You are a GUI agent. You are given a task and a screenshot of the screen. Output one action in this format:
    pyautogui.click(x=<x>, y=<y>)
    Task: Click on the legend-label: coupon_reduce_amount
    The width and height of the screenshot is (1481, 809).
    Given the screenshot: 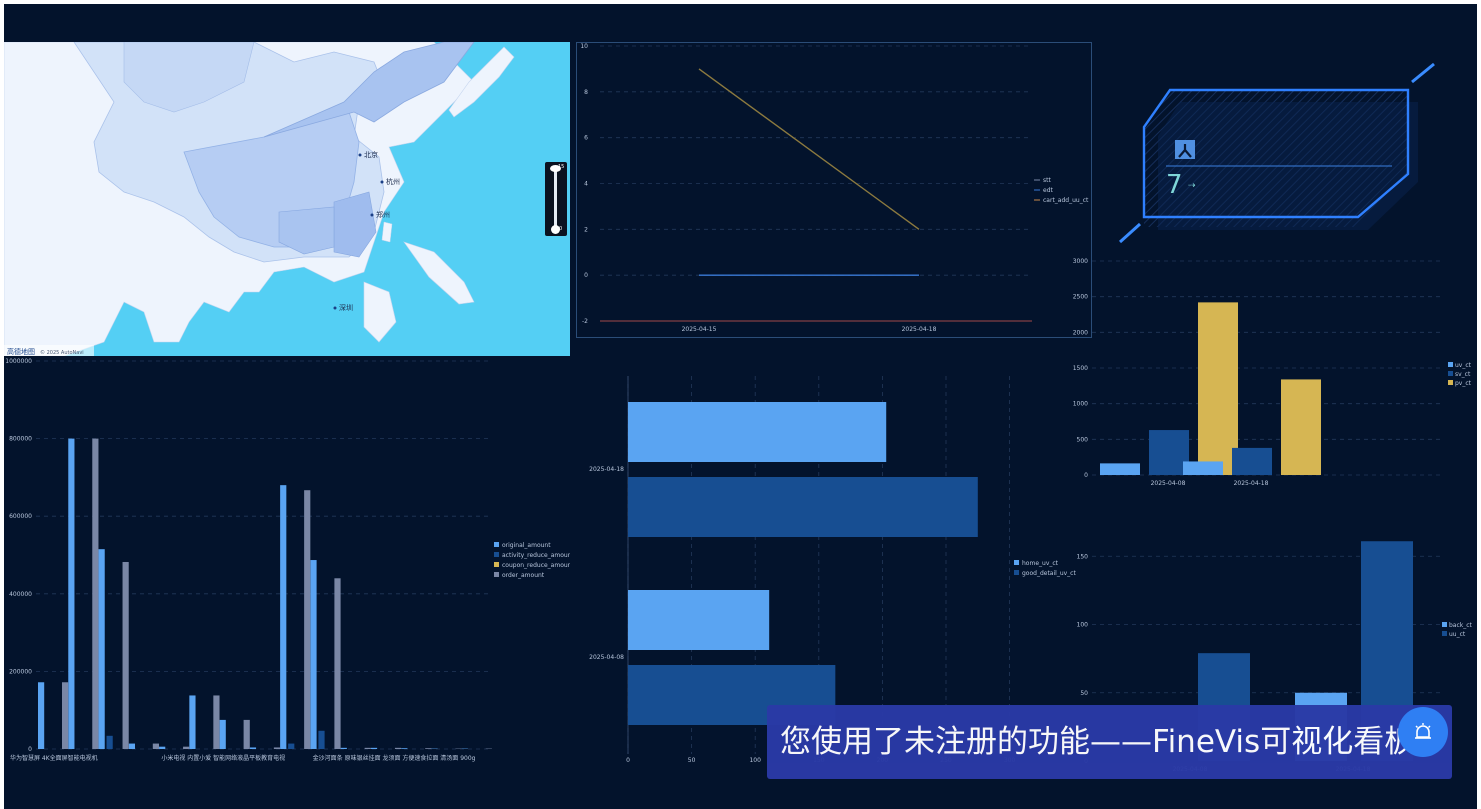 What is the action you would take?
    pyautogui.click(x=536, y=565)
    